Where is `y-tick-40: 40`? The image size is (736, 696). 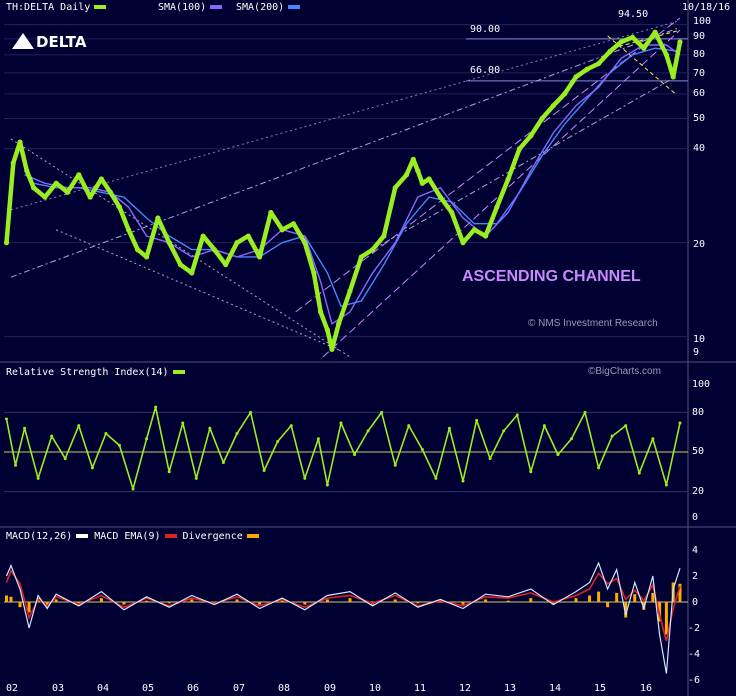
y-tick-40: 40 is located at coordinates (699, 148).